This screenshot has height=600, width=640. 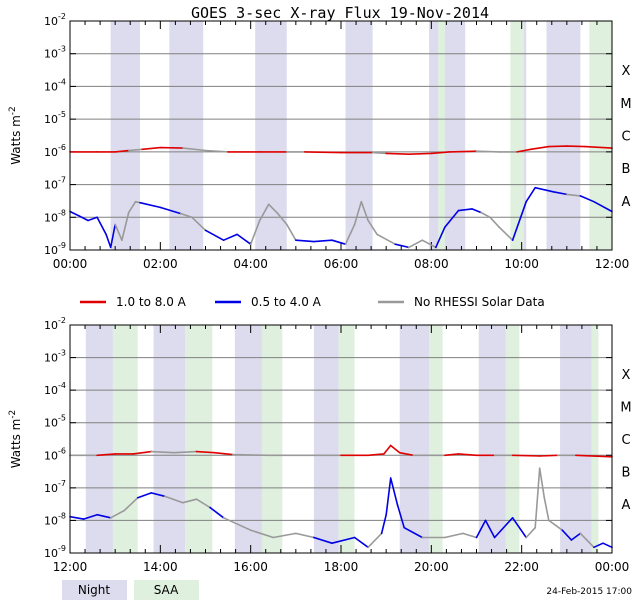 What do you see at coordinates (250, 264) in the screenshot?
I see `x-tick-label: 04:00` at bounding box center [250, 264].